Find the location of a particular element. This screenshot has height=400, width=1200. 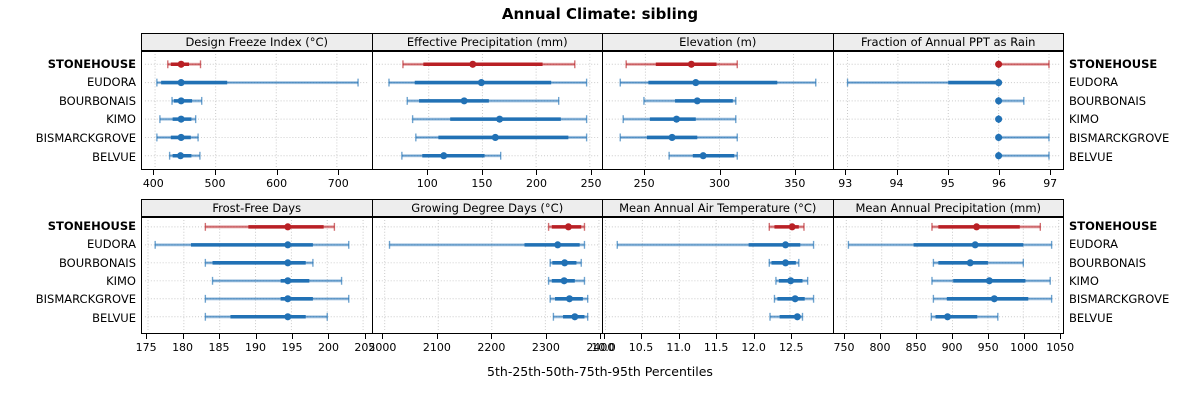

axis-tick-label: 11.5 is located at coordinates (716, 347).